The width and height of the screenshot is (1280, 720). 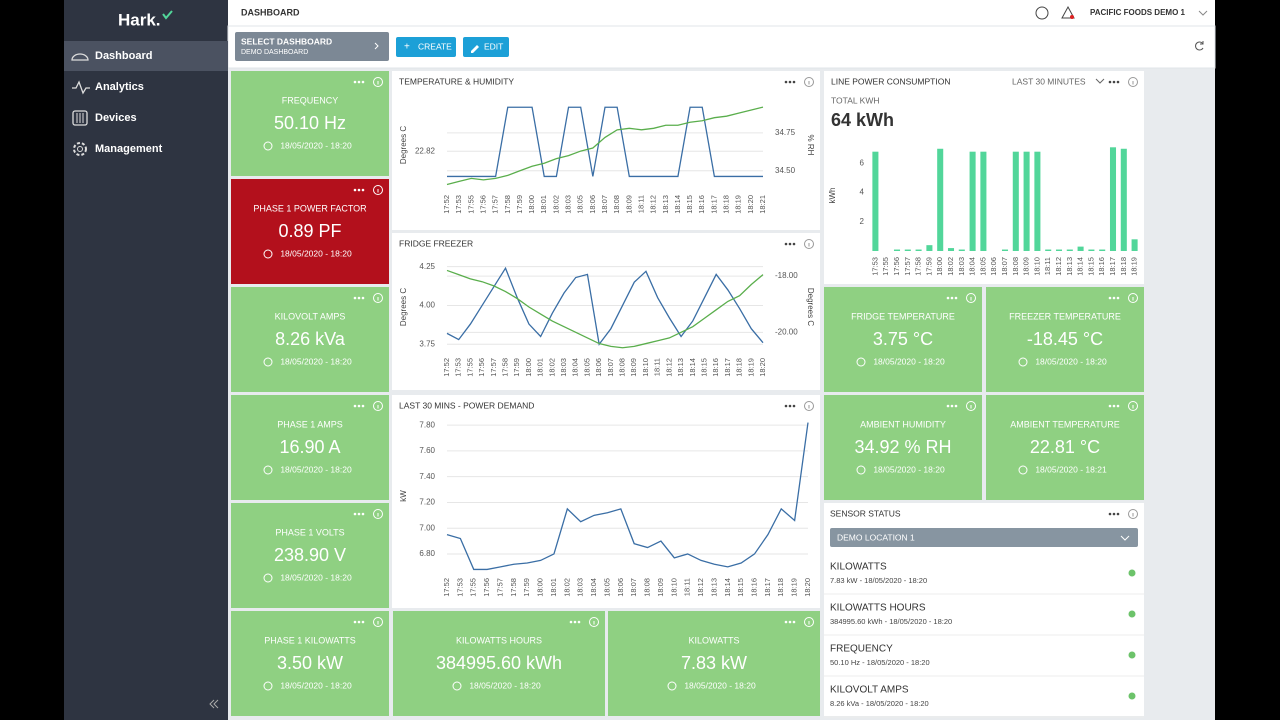 What do you see at coordinates (1134, 245) in the screenshot?
I see `bar` at bounding box center [1134, 245].